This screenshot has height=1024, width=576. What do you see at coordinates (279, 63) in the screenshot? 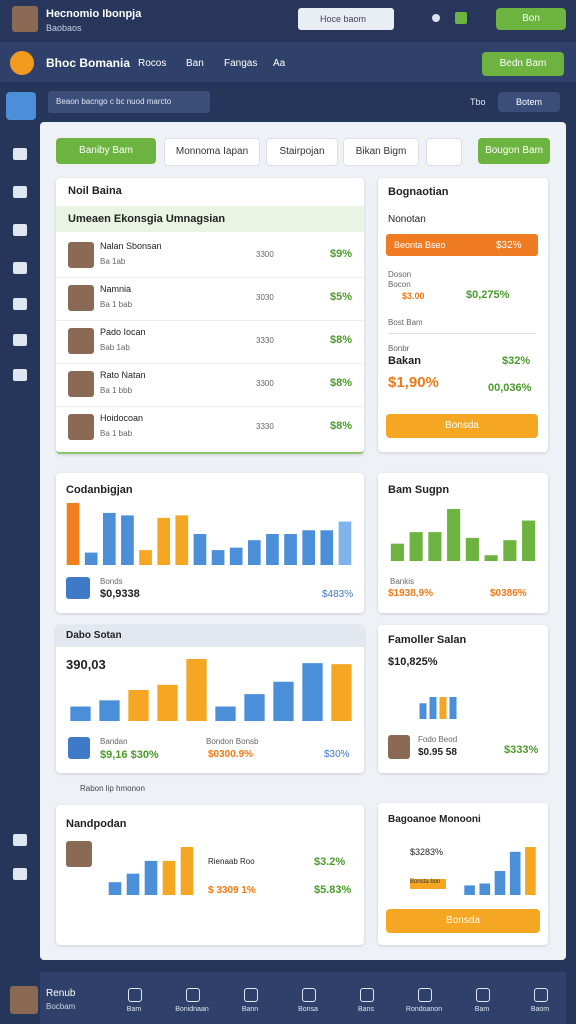
I see `nav-link: Aa` at bounding box center [279, 63].